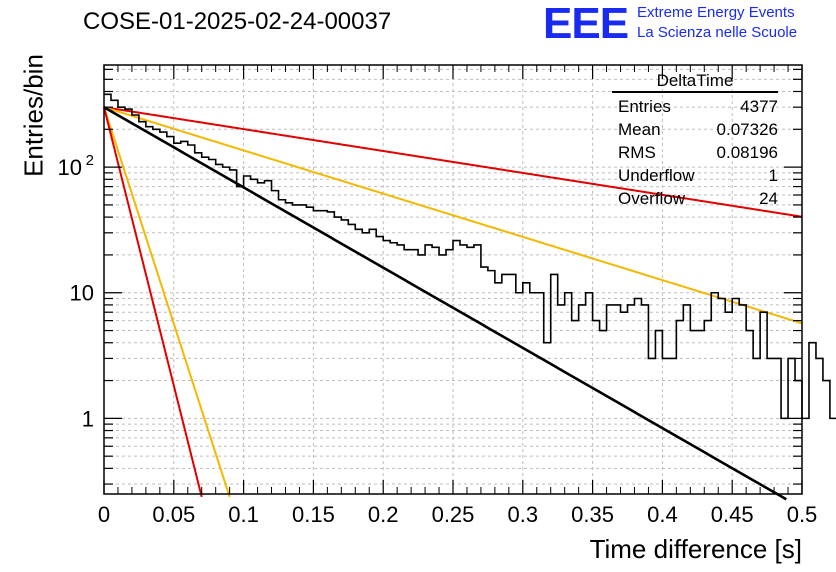 The image size is (836, 572). What do you see at coordinates (652, 198) in the screenshot?
I see `stats-label: Overflow` at bounding box center [652, 198].